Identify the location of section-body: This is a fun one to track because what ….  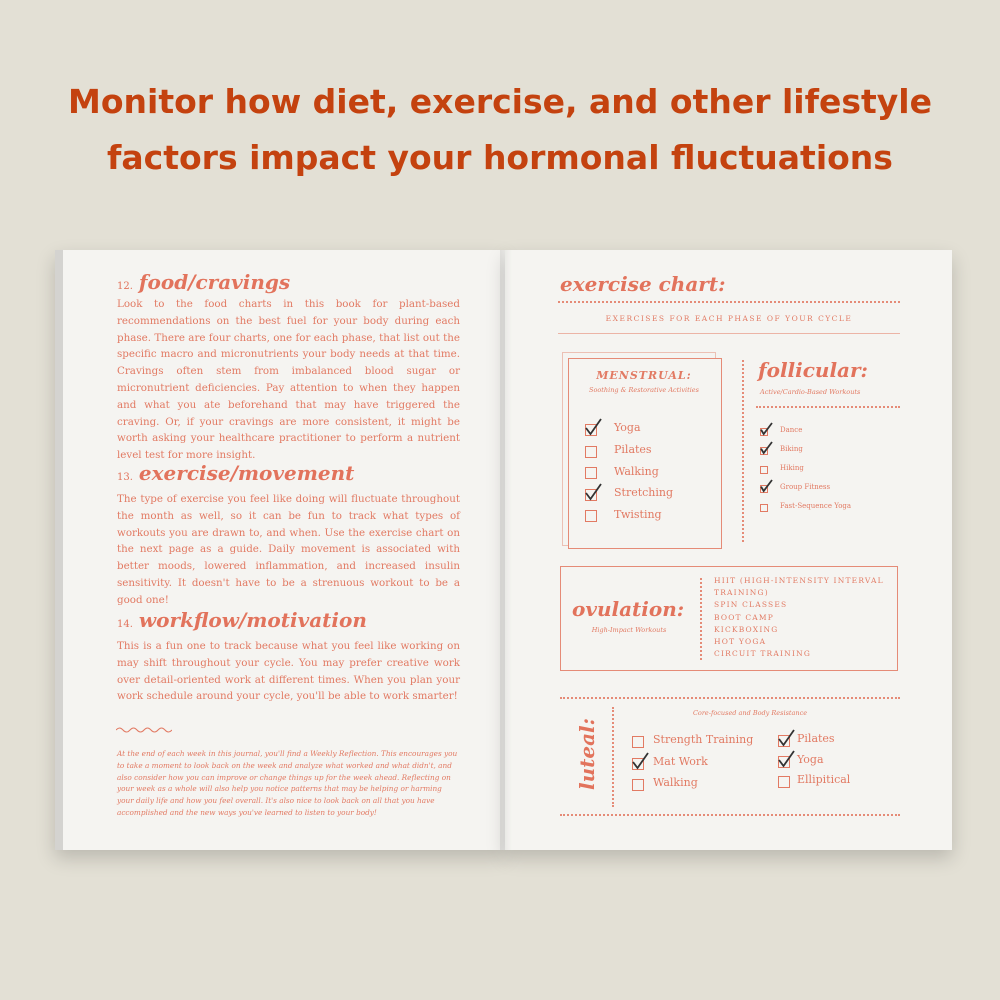
(288, 671).